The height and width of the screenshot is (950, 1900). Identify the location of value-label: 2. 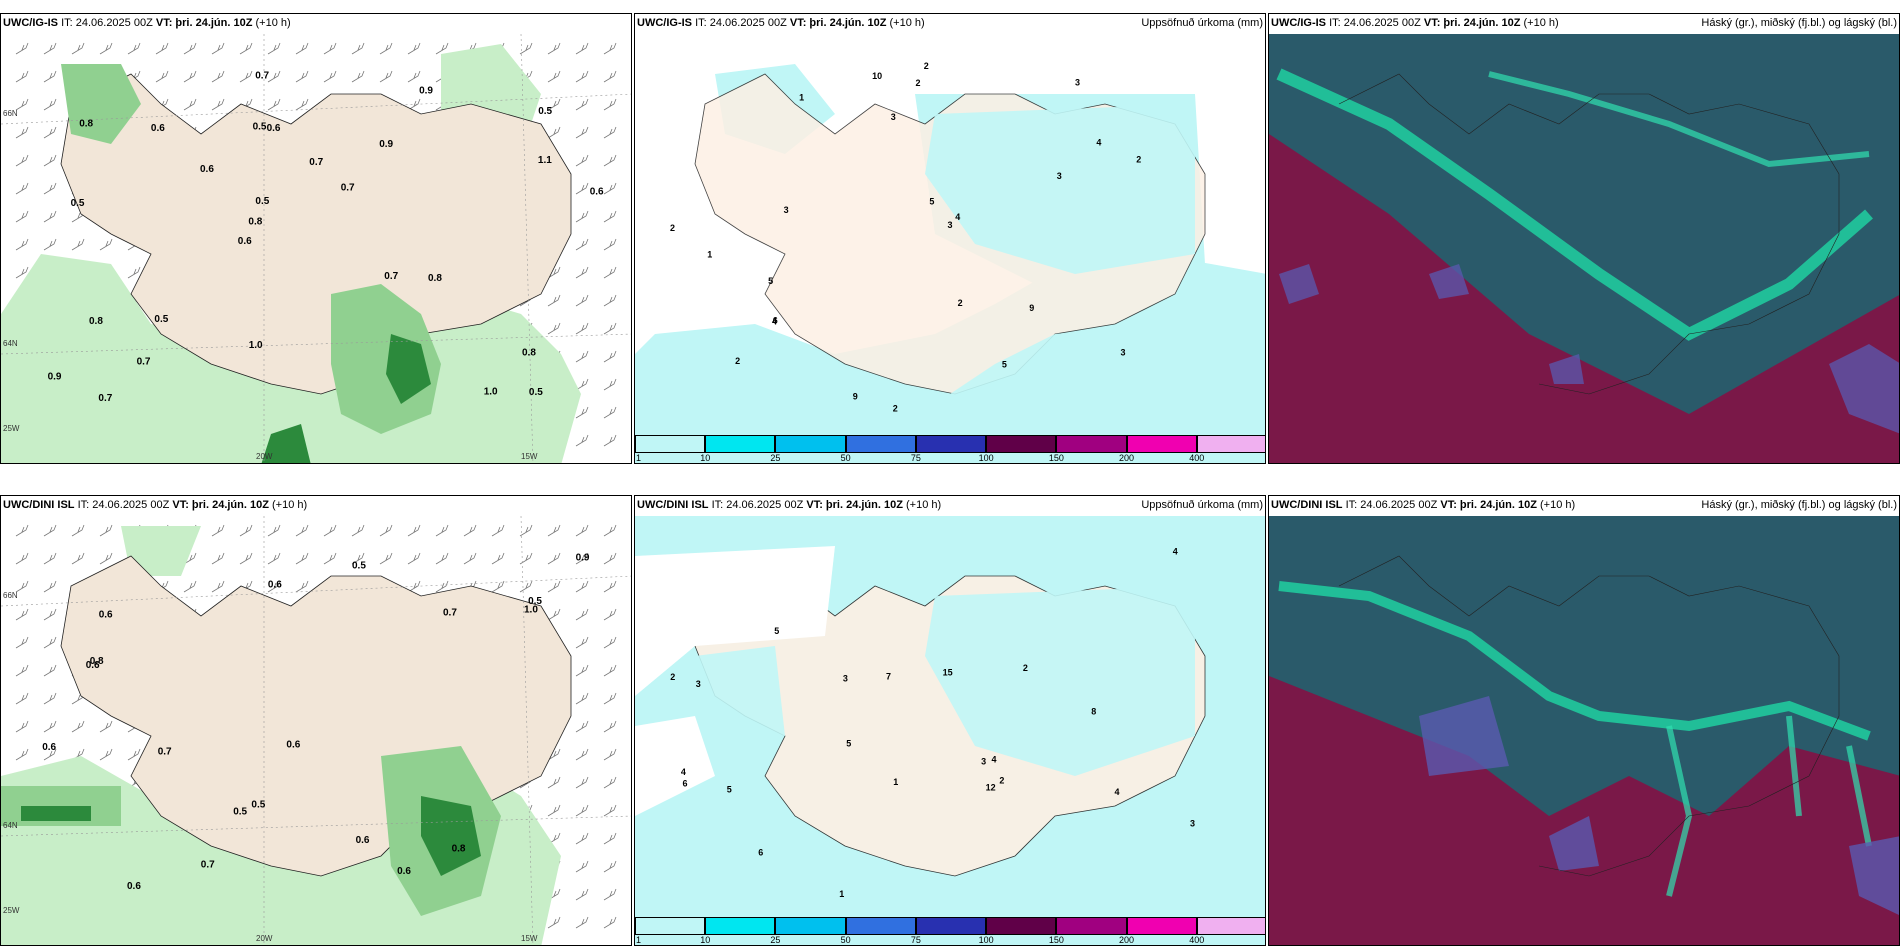
(960, 303).